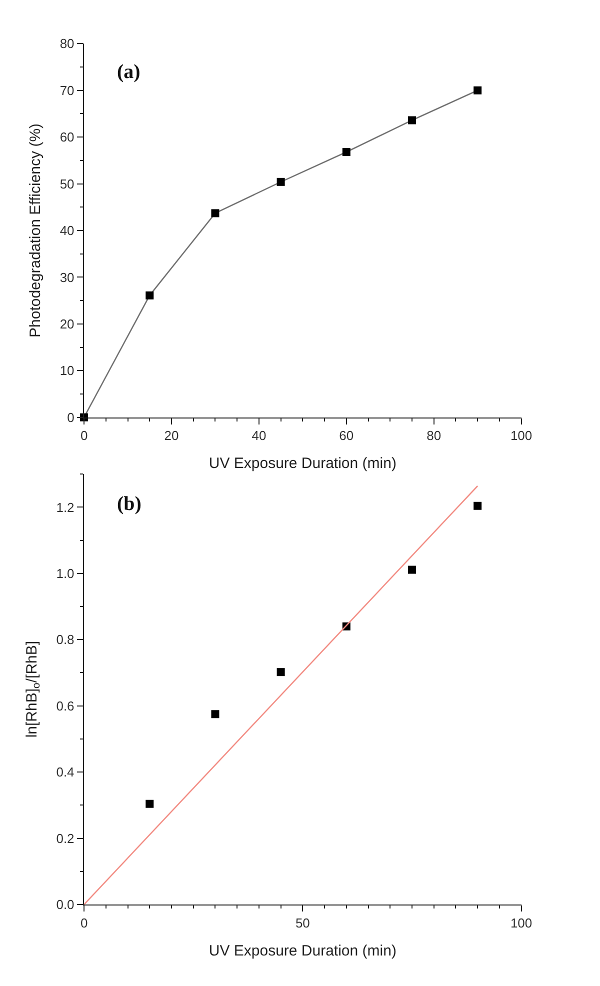  What do you see at coordinates (70, 417) in the screenshot?
I see `y-tick-label: 0` at bounding box center [70, 417].